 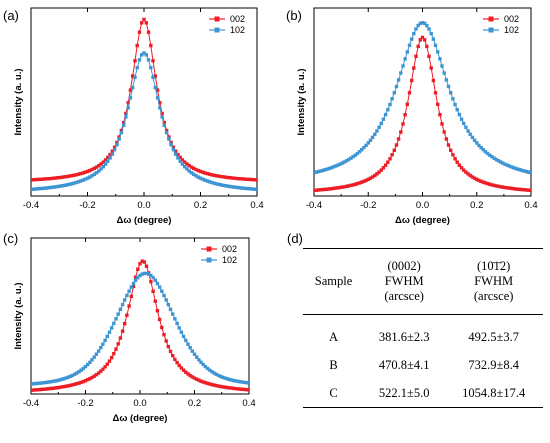 I want to click on table-cell: C, so click(x=333, y=392).